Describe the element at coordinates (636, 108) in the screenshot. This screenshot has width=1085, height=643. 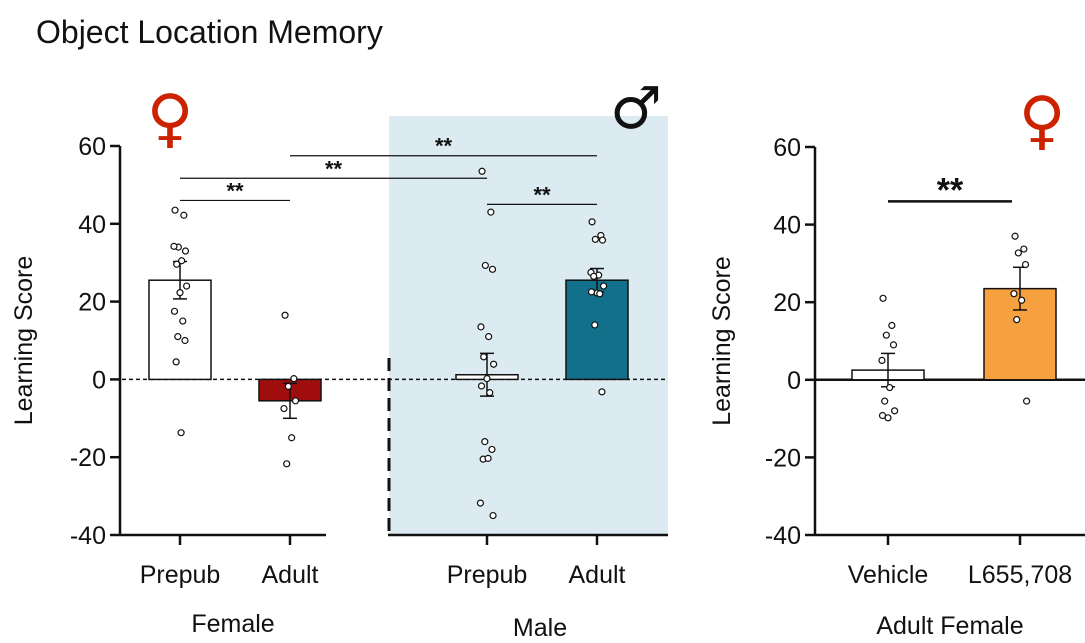
I see `male-symbol: ♂` at that location.